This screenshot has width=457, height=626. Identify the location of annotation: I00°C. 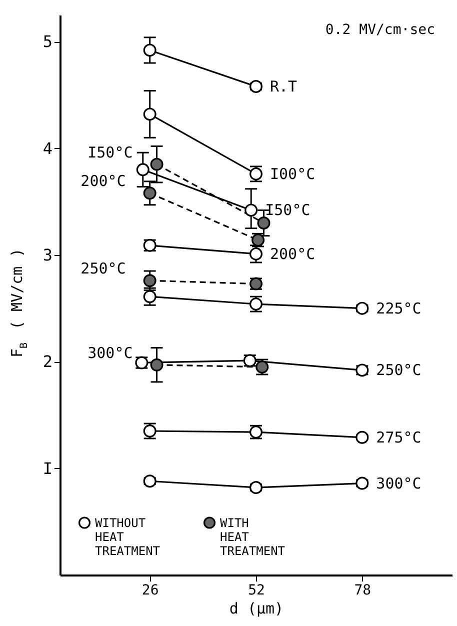
(293, 173).